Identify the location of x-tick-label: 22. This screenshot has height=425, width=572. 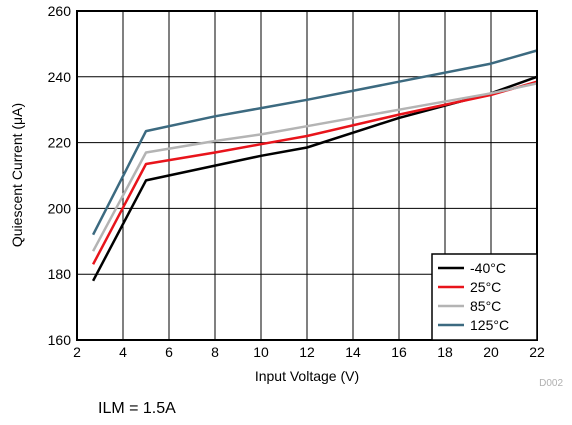
(537, 352).